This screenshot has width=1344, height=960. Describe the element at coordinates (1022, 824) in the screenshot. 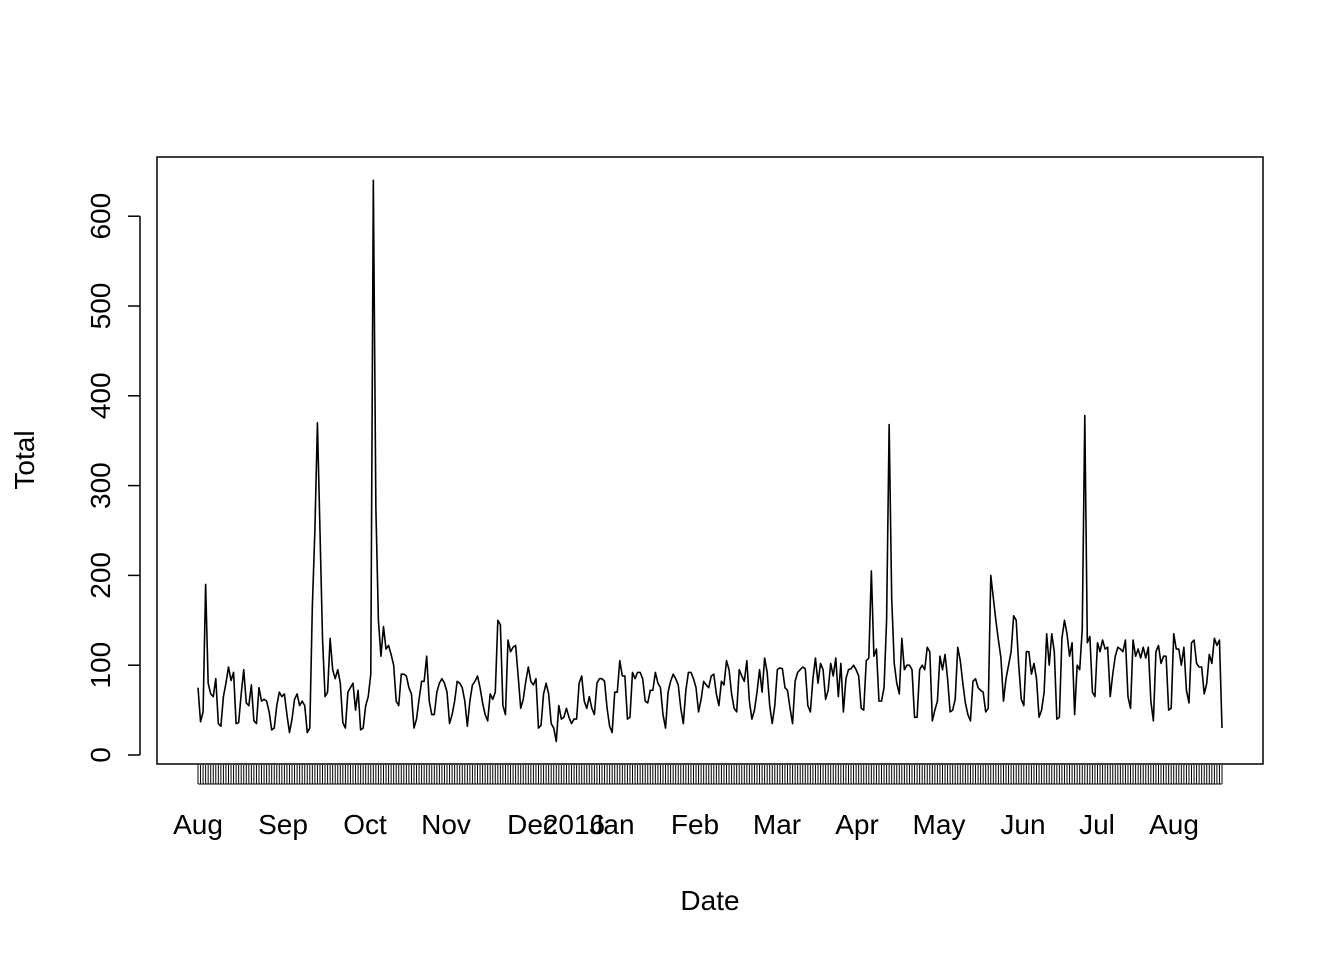

I see `x-tick-label: Jun` at that location.